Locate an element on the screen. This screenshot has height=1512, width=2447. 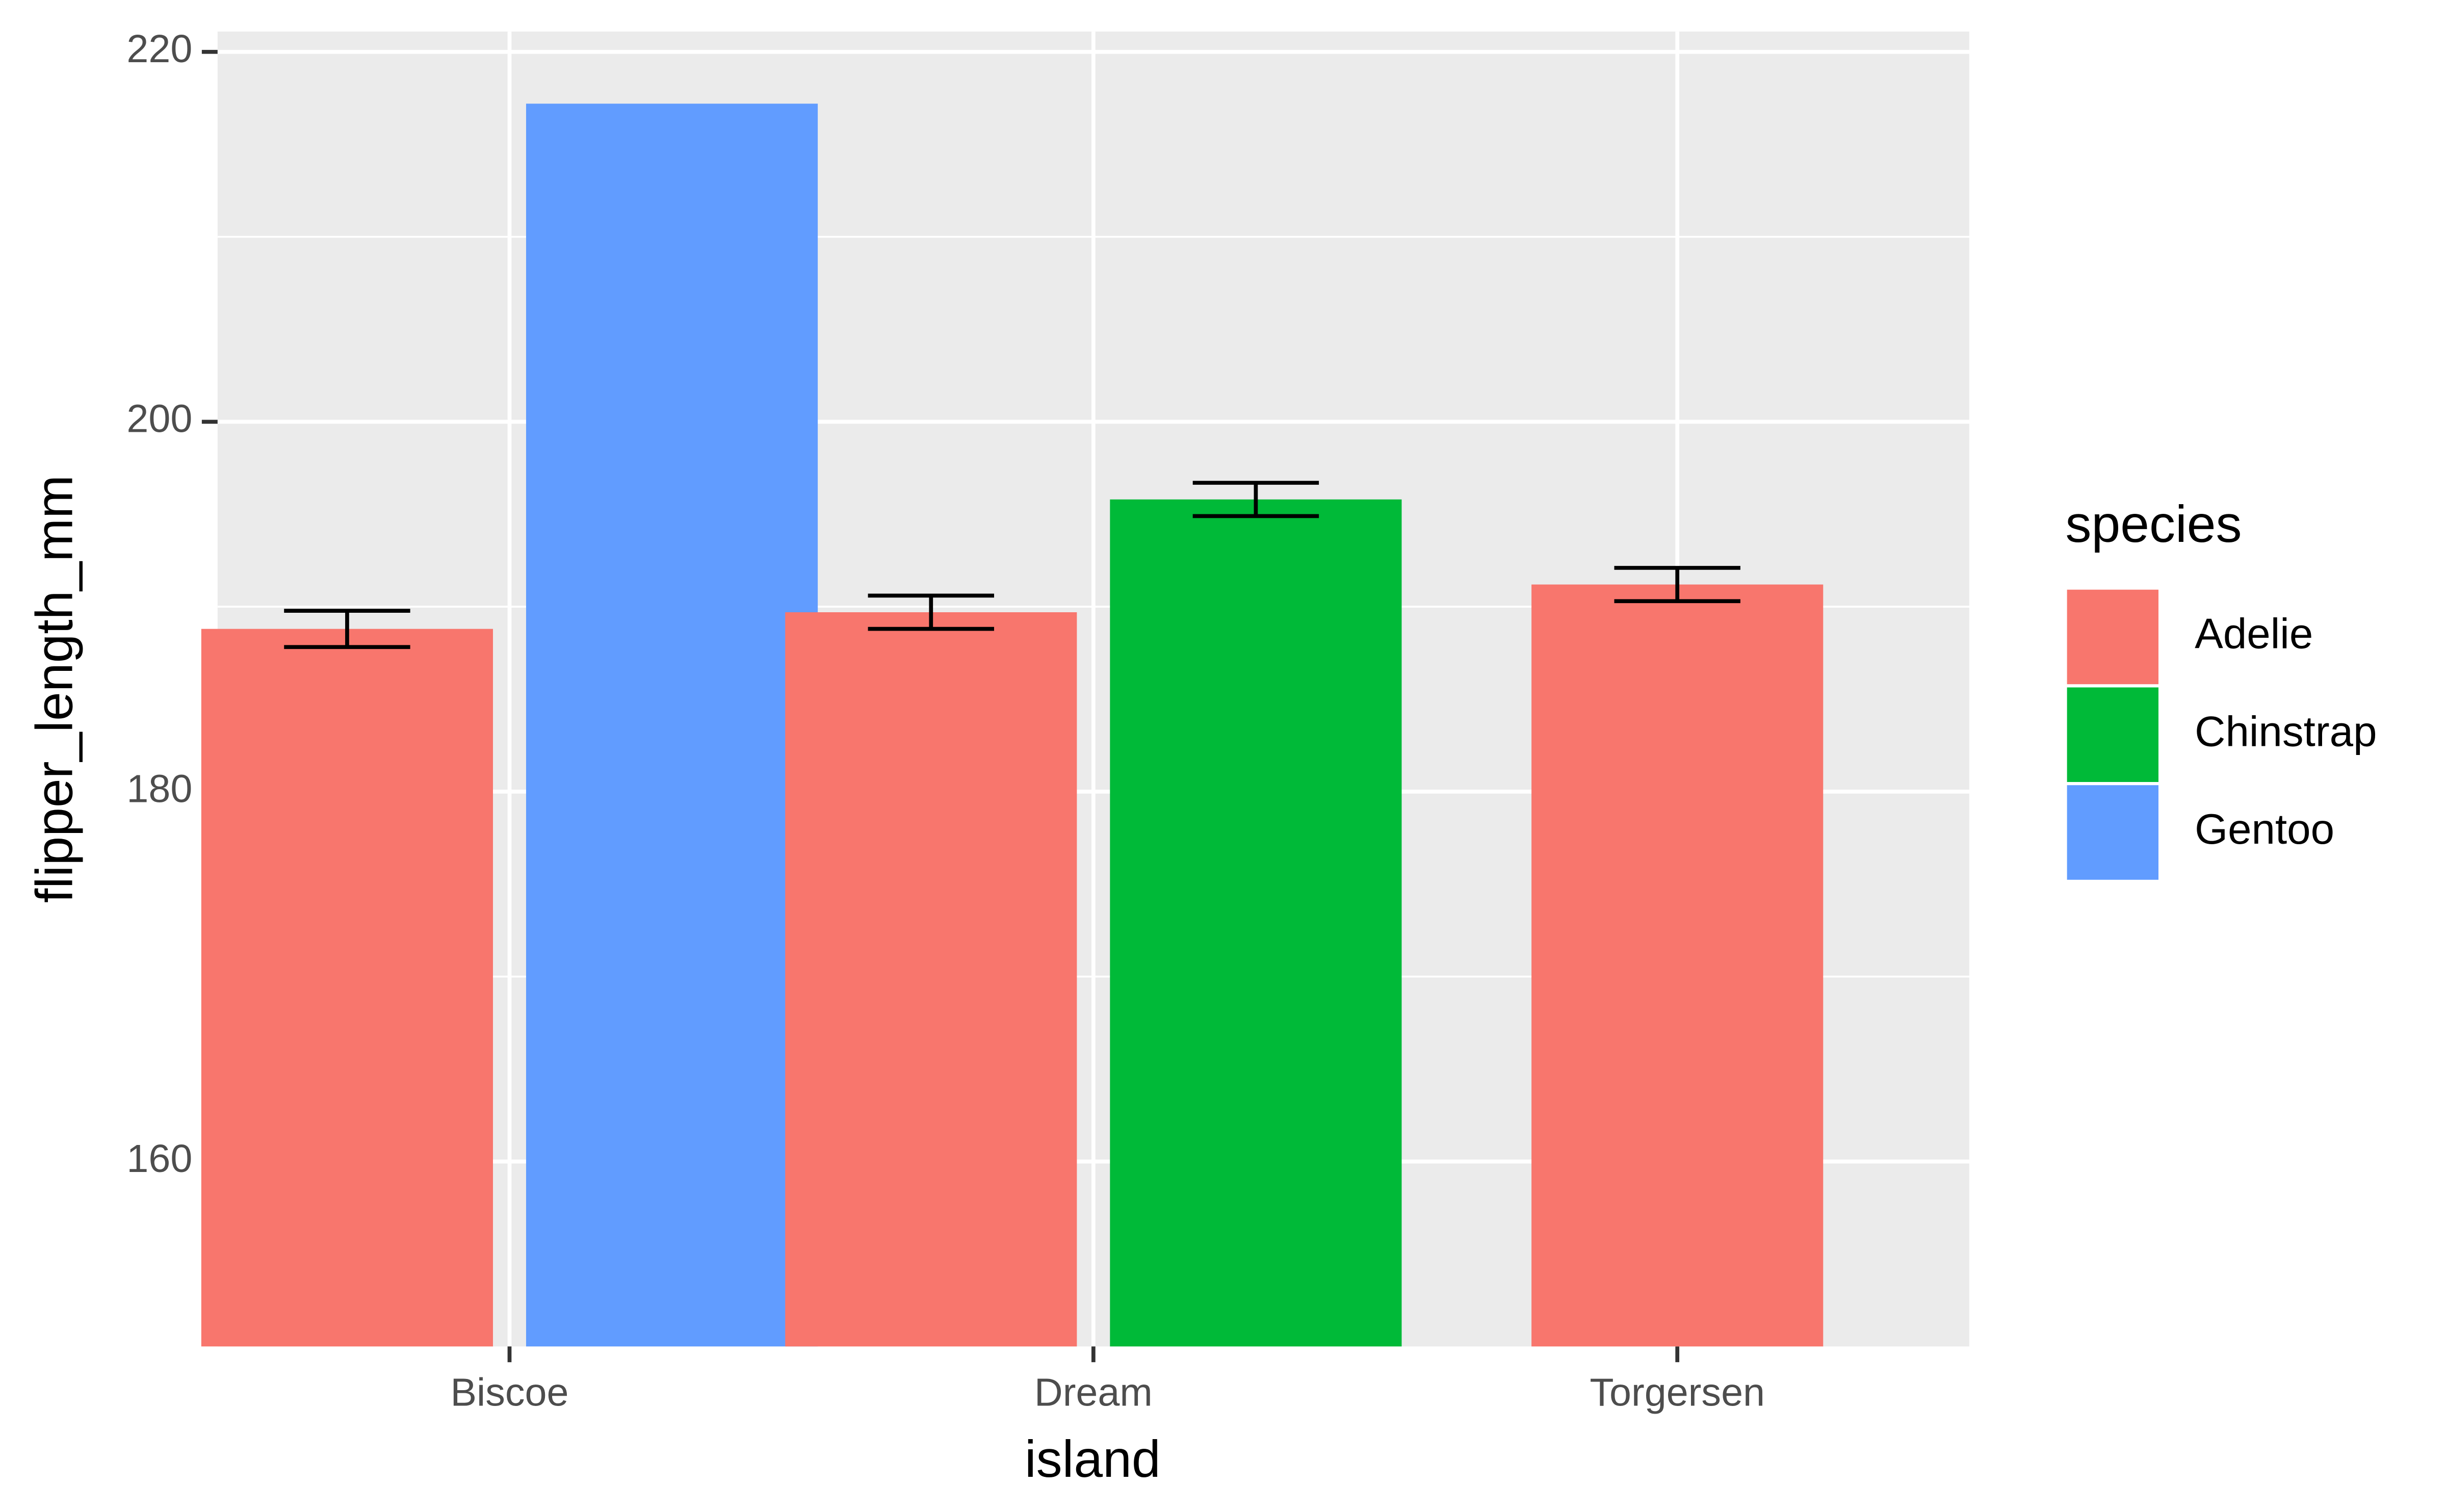
legend-label: Chinstrap is located at coordinates (2286, 731).